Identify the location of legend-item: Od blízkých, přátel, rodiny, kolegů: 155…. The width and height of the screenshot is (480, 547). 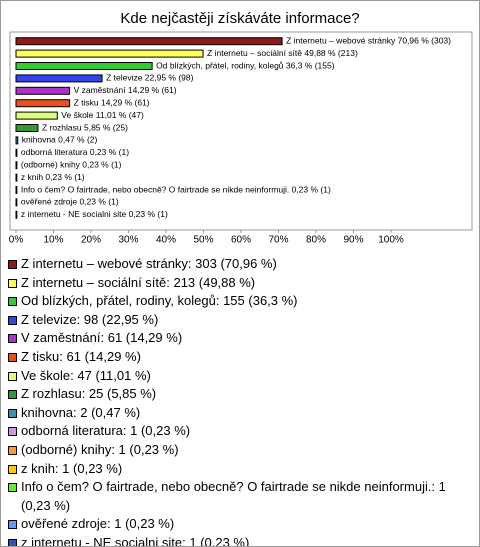
(240, 301).